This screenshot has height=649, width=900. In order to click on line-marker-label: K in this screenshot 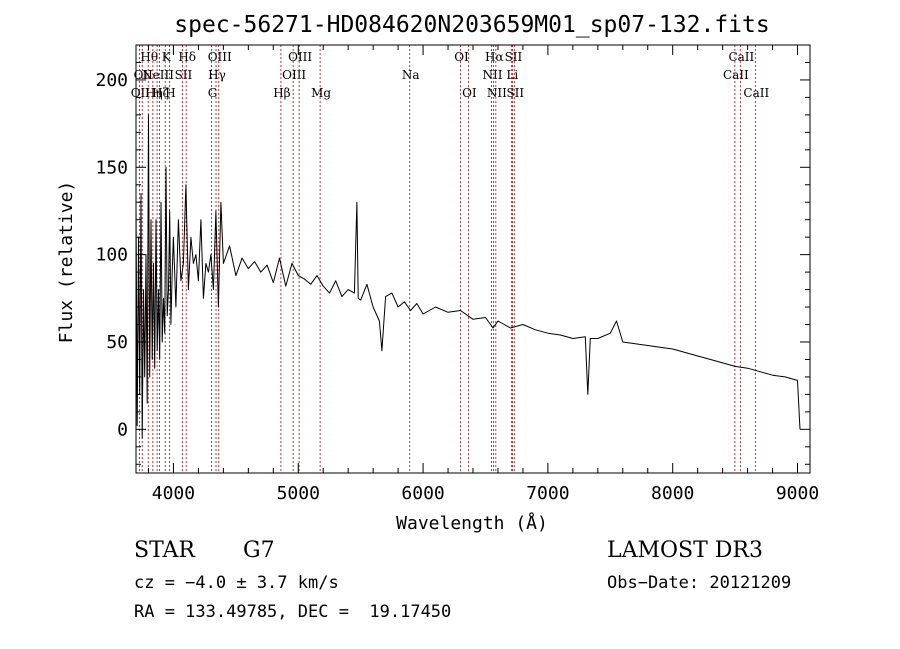, I will do `click(167, 57)`.